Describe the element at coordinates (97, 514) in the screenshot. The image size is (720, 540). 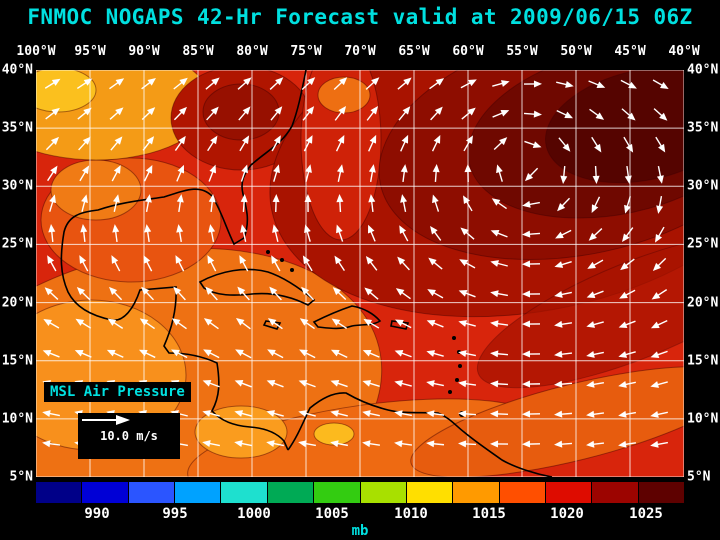
I see `colorbar-tick-label: 990` at that location.